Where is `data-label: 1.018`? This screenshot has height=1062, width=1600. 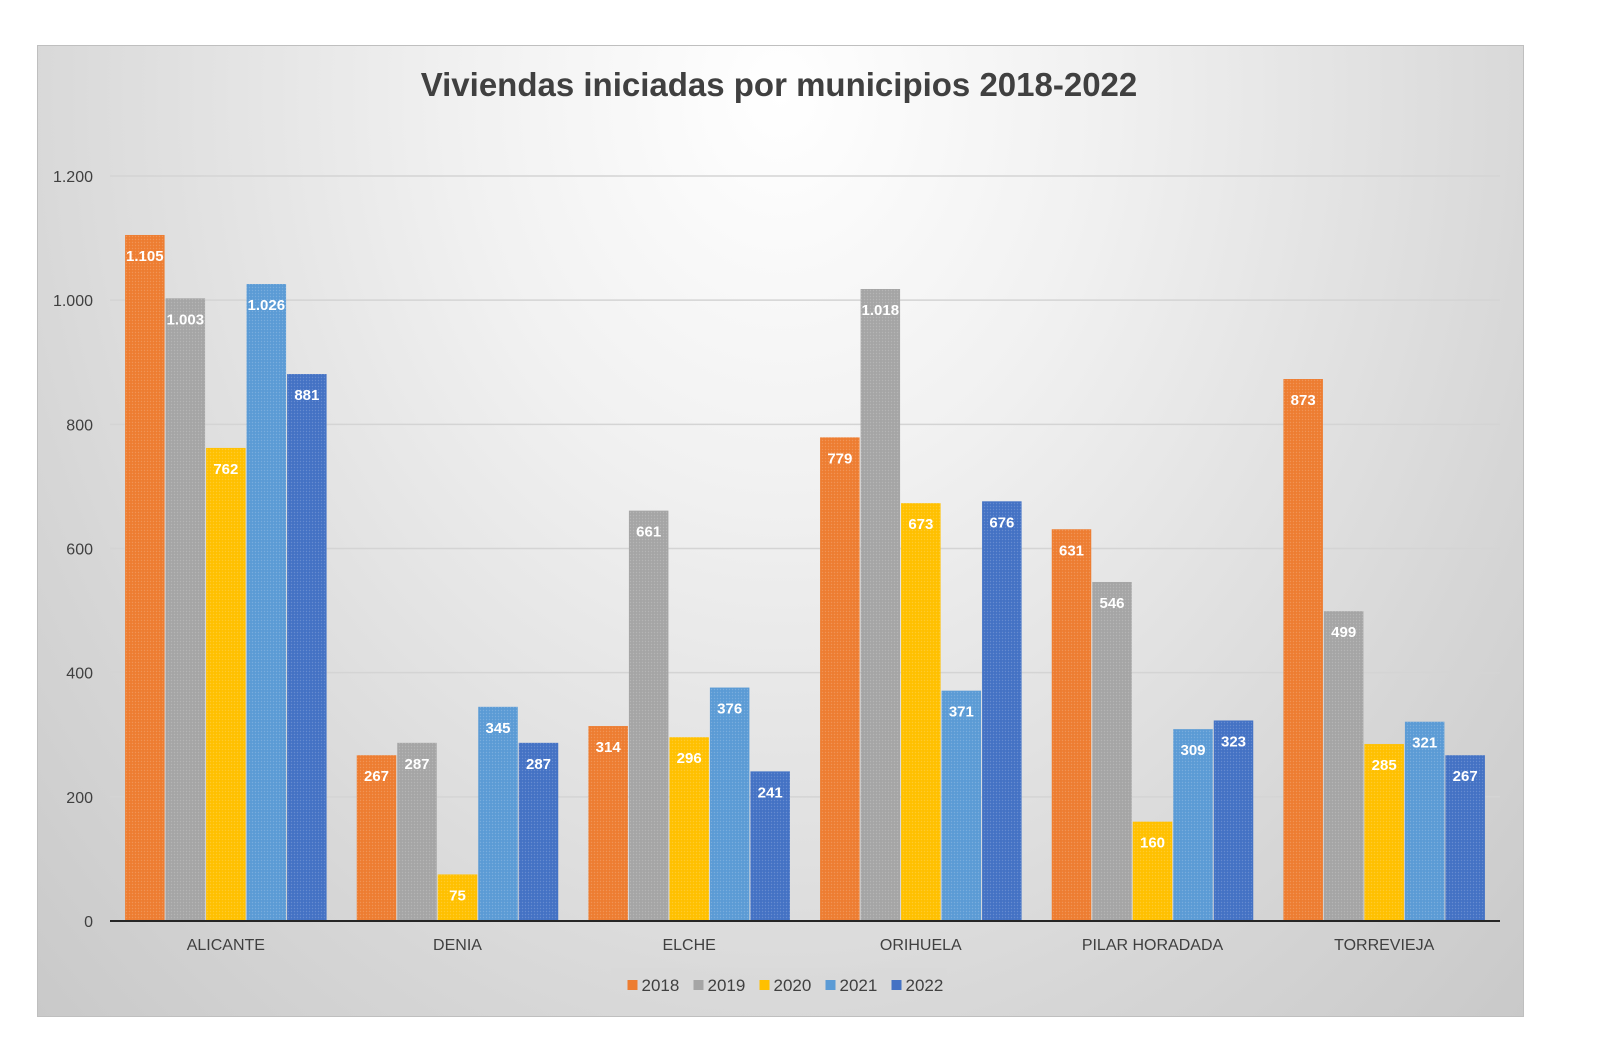 data-label: 1.018 is located at coordinates (881, 310).